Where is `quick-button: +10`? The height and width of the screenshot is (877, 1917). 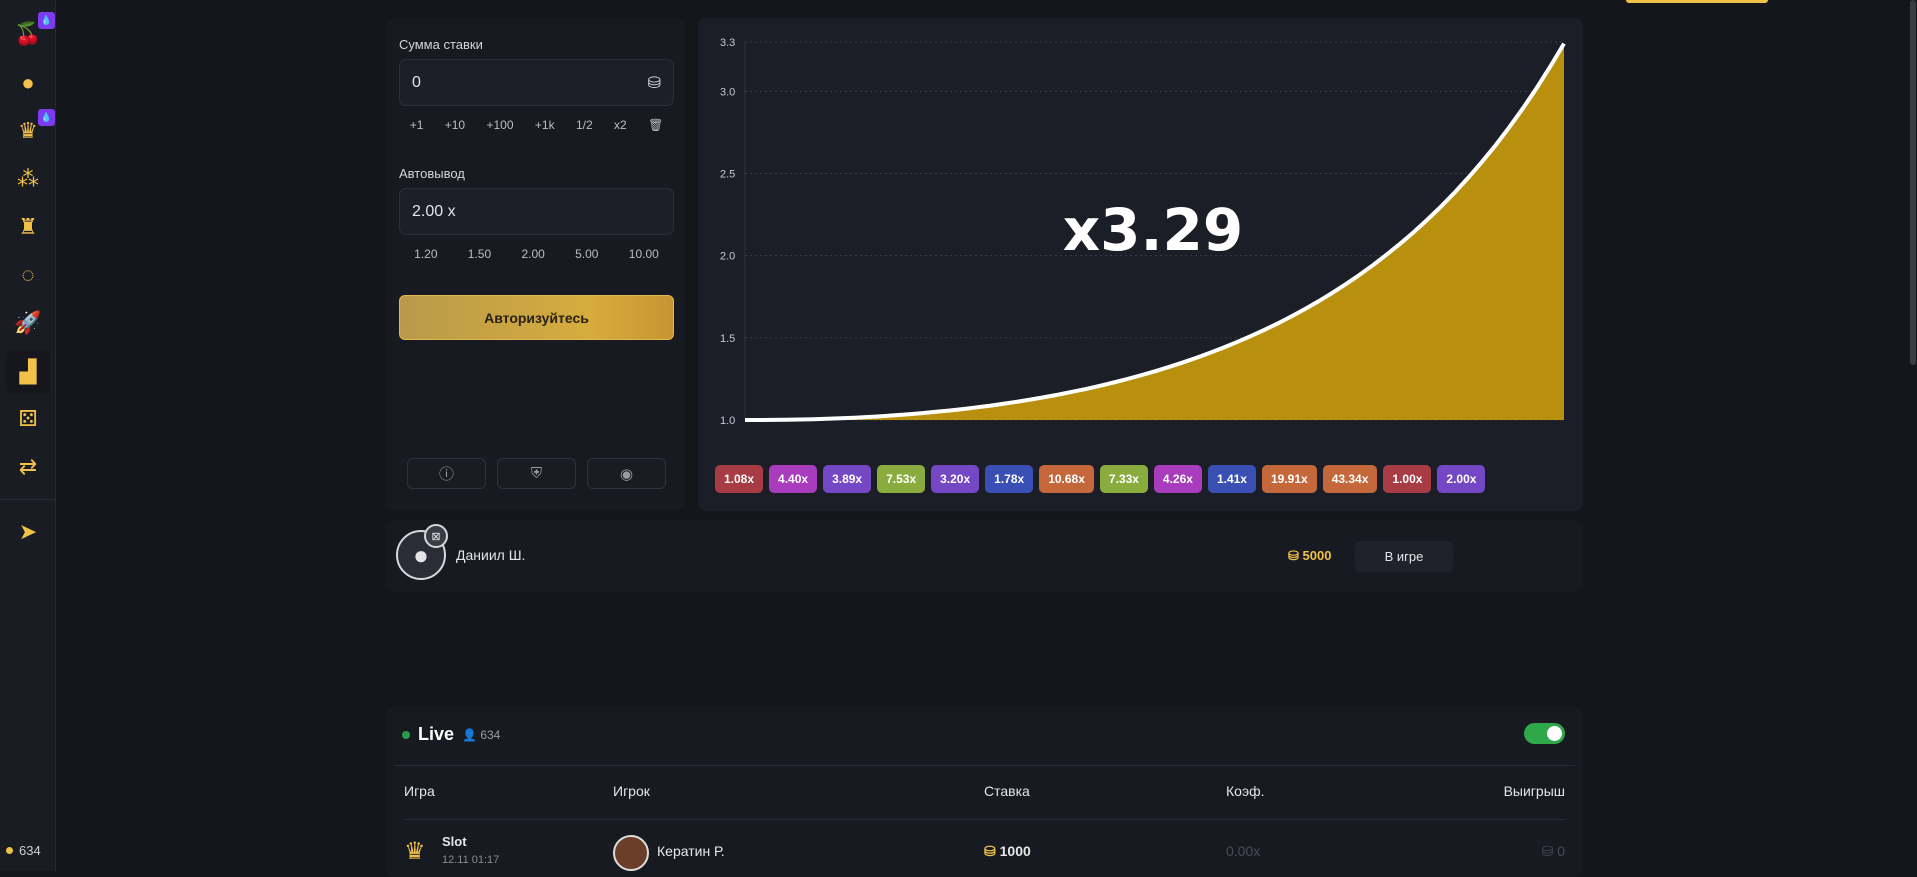
quick-button: +10 is located at coordinates (455, 125).